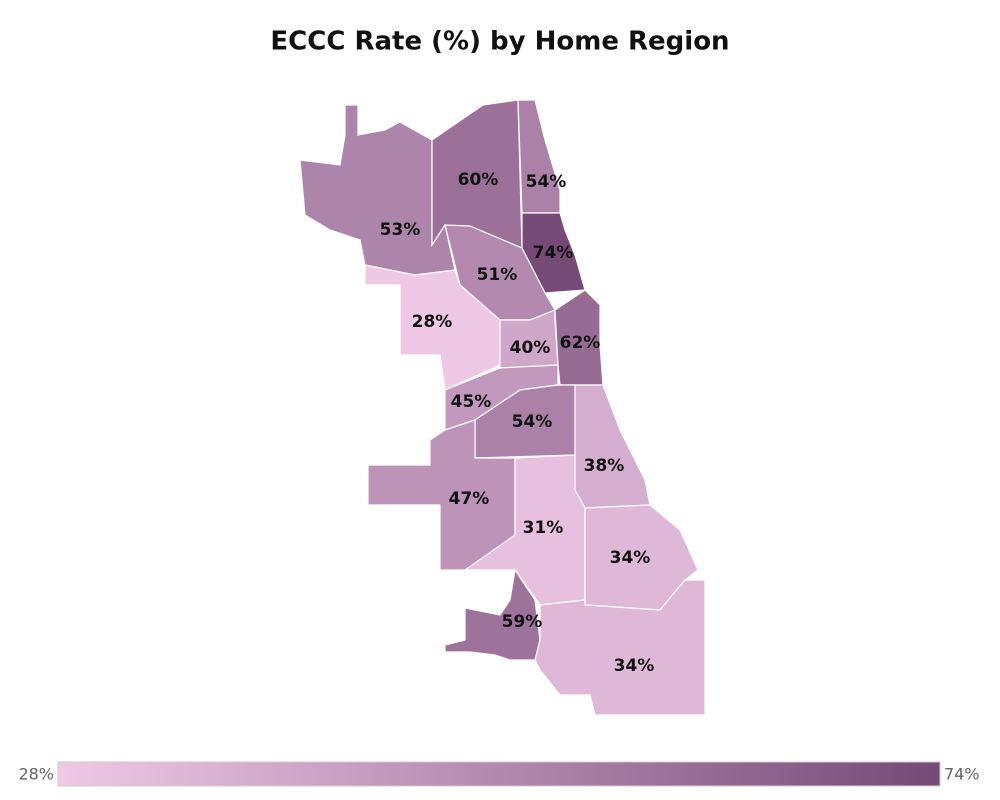 This screenshot has height=800, width=1000. I want to click on value-label: 51%, so click(497, 275).